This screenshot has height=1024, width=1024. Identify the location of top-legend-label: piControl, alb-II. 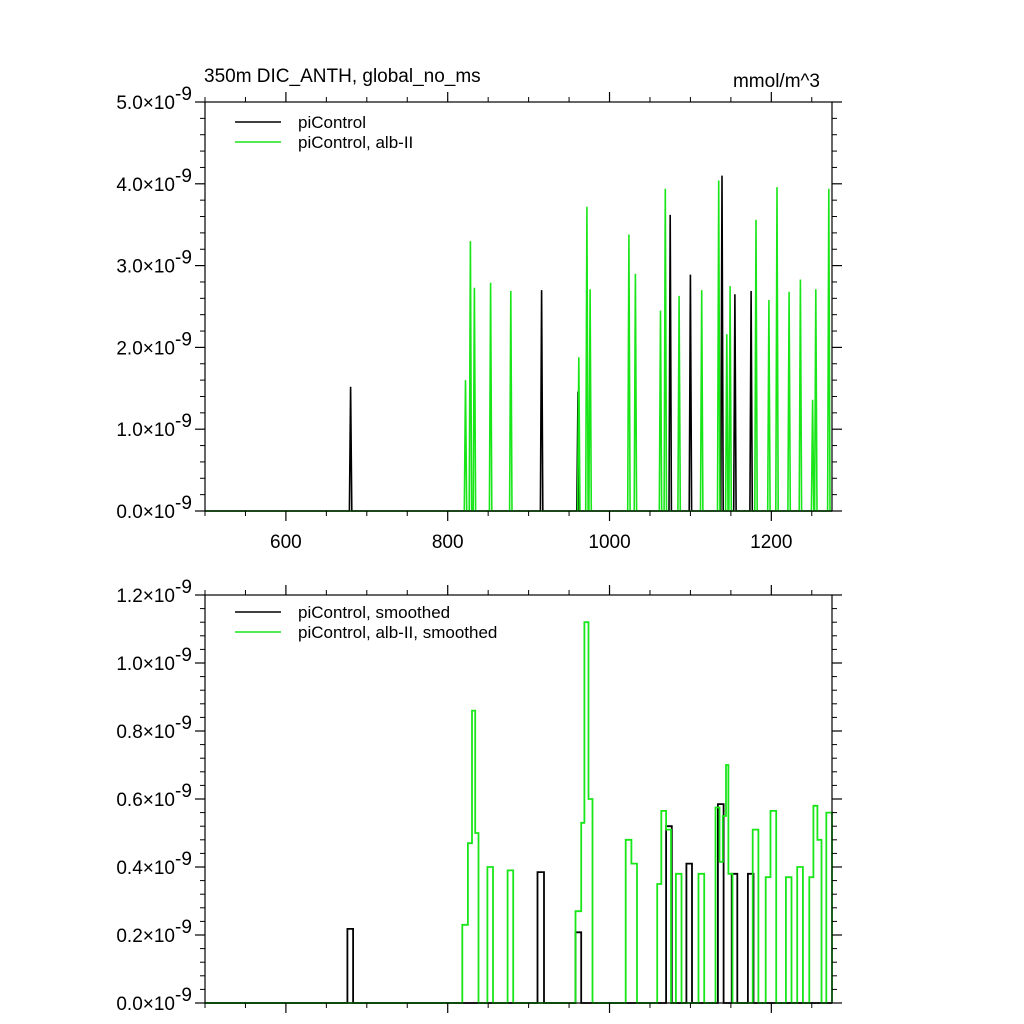
(355, 142).